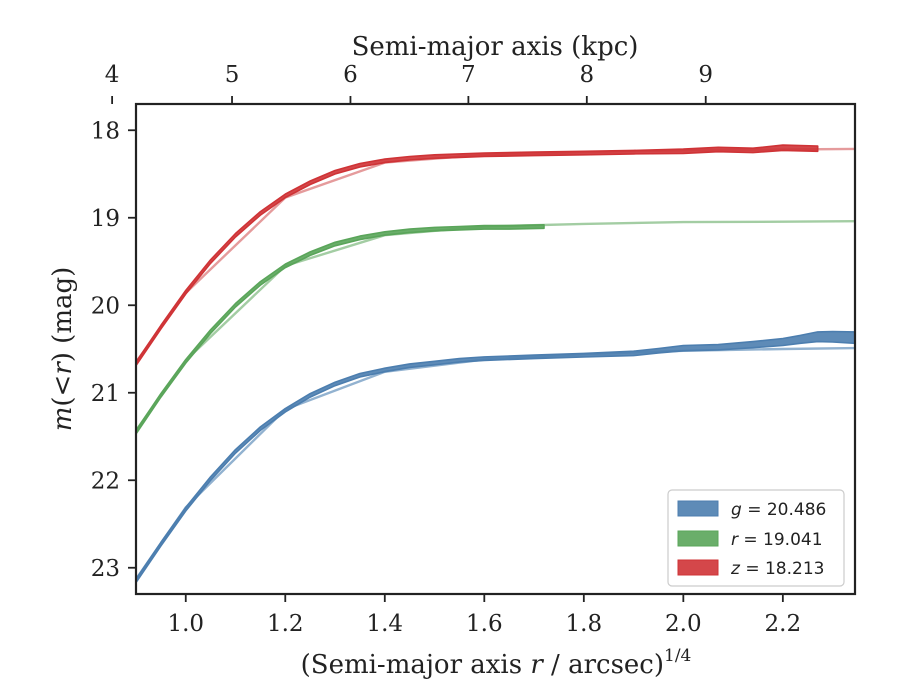 This screenshot has width=900, height=700. I want to click on top-tick-label: 5, so click(232, 75).